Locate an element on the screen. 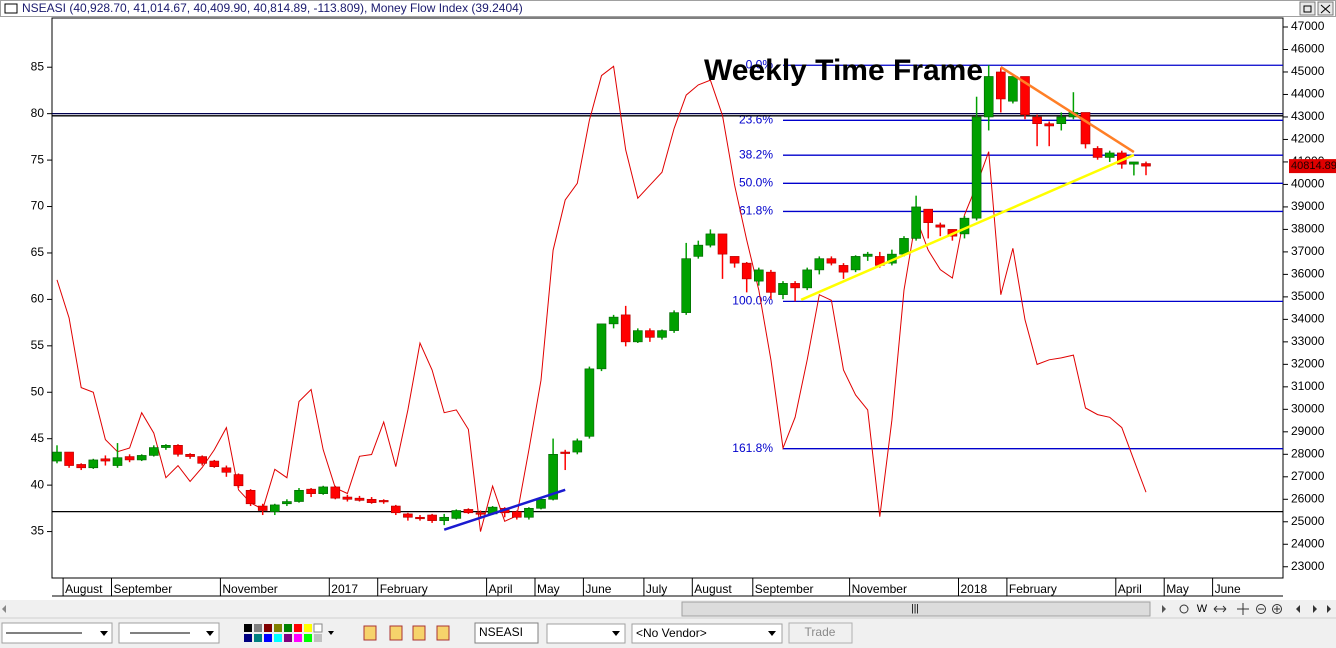 The height and width of the screenshot is (648, 1336). zoom-in-icon is located at coordinates (1277, 609).